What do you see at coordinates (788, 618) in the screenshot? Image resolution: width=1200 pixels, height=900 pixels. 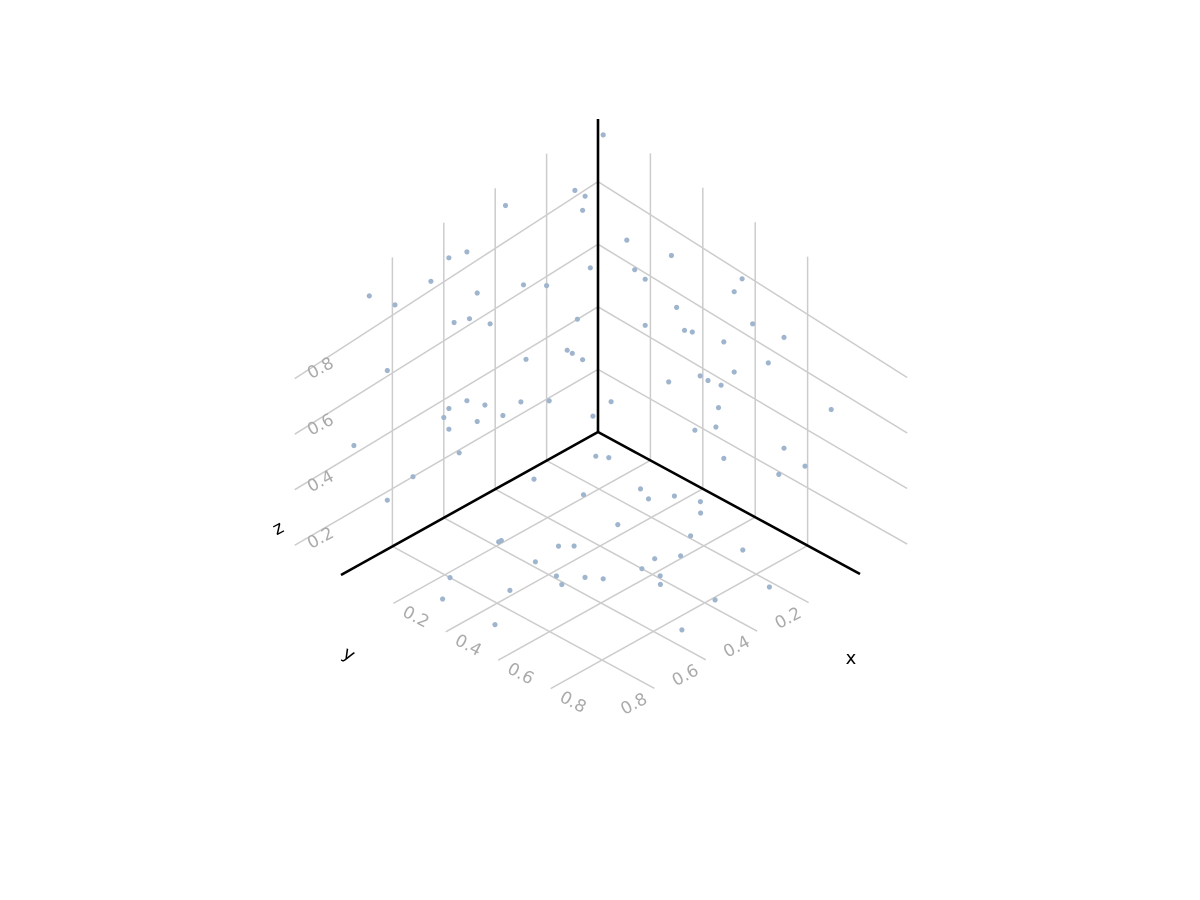 I see `y-tick-label: 0.2` at bounding box center [788, 618].